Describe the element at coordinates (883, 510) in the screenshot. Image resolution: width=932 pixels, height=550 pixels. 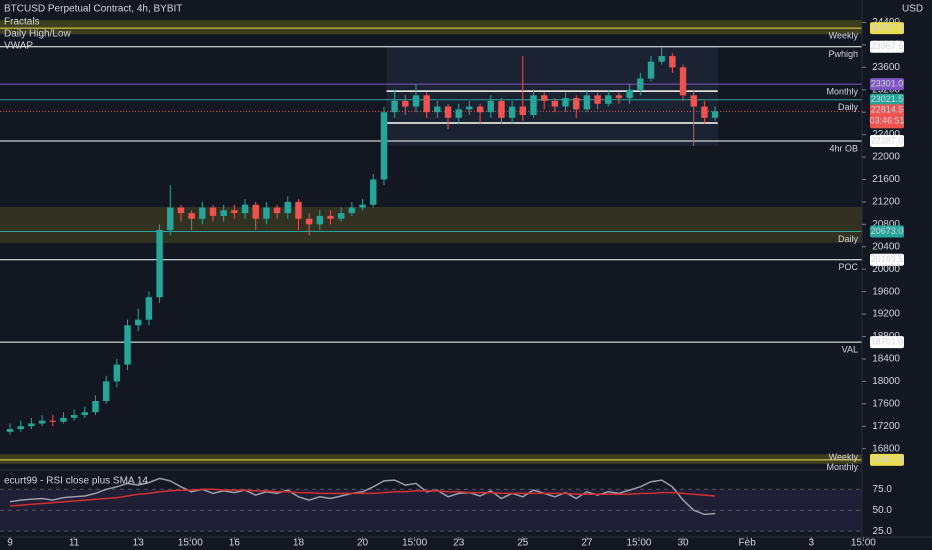
I see `rsi-tick-label: 50.0` at that location.